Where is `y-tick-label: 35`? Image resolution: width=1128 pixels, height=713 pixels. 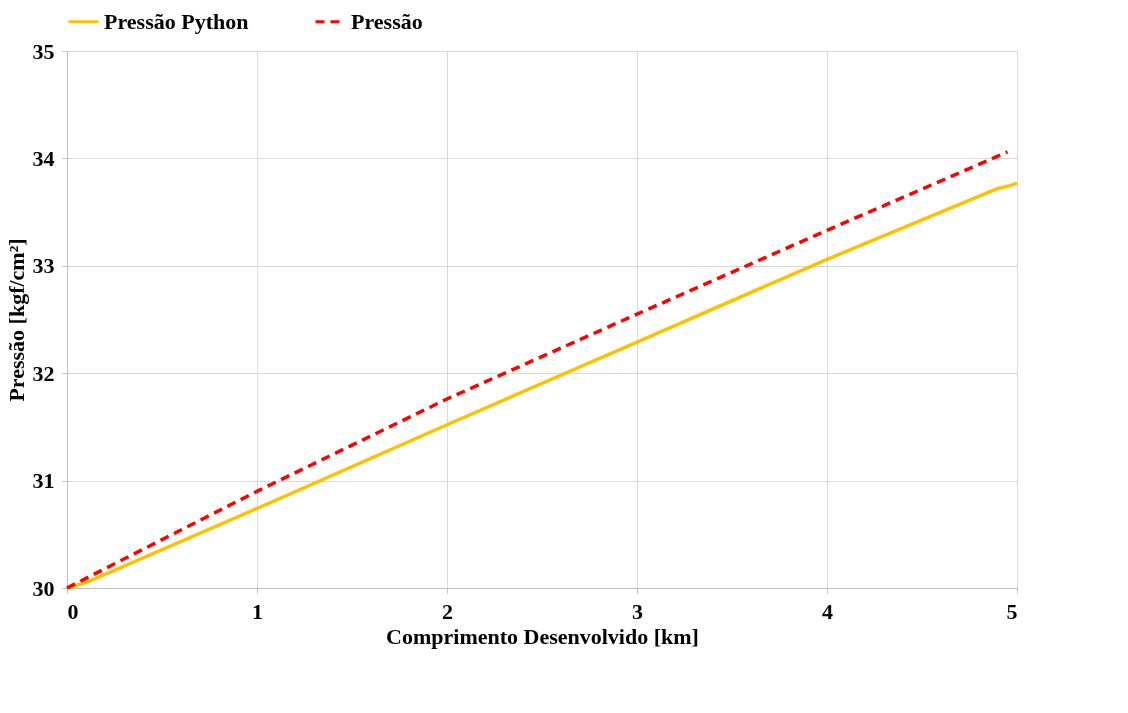 y-tick-label: 35 is located at coordinates (43, 51).